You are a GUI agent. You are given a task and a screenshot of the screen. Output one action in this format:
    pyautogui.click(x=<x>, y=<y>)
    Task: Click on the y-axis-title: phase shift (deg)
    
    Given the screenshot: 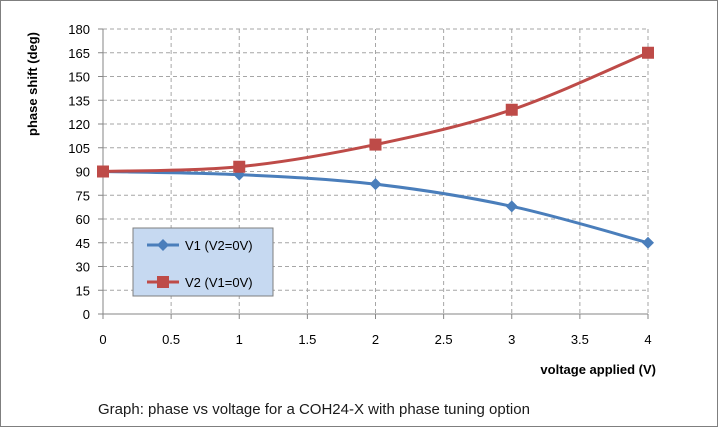 What is the action you would take?
    pyautogui.click(x=32, y=84)
    